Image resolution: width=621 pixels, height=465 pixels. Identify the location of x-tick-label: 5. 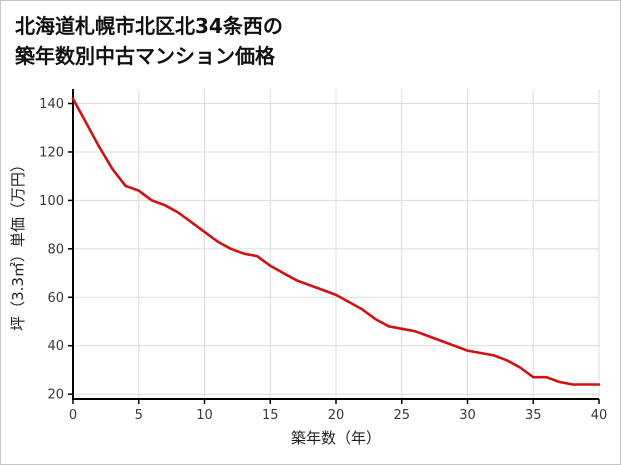
(139, 415).